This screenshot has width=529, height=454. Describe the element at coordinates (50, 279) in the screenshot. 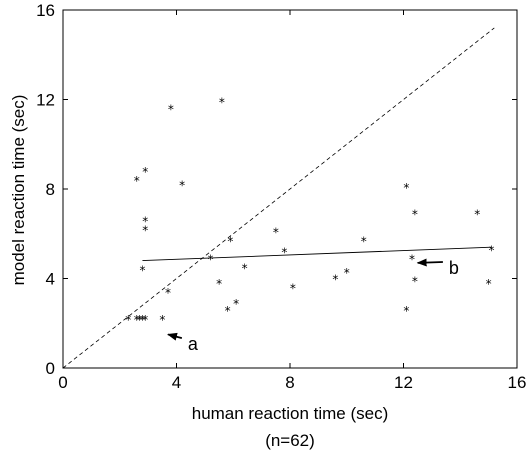

I see `y-tick-label: 4` at that location.